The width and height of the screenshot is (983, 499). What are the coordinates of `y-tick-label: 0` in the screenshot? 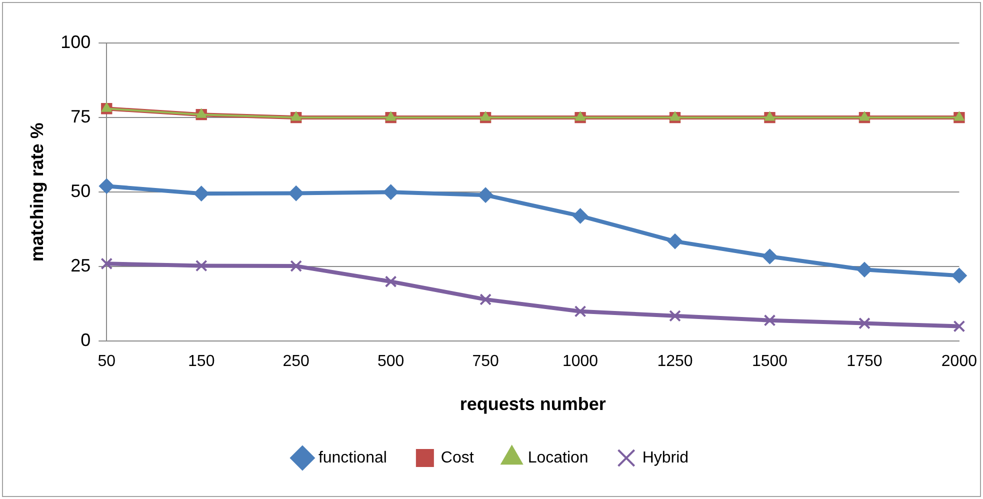 It's located at (85, 340).